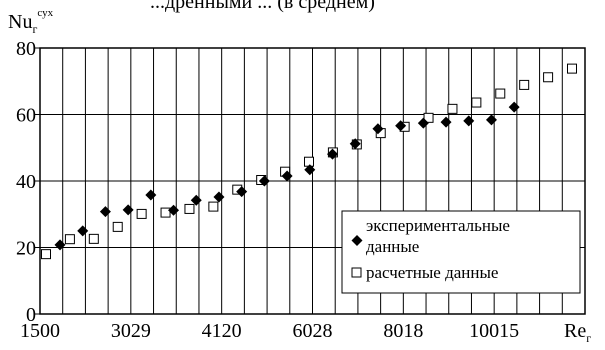 This screenshot has height=350, width=605. What do you see at coordinates (577, 332) in the screenshot?
I see `x-axis-title: Reг` at bounding box center [577, 332].